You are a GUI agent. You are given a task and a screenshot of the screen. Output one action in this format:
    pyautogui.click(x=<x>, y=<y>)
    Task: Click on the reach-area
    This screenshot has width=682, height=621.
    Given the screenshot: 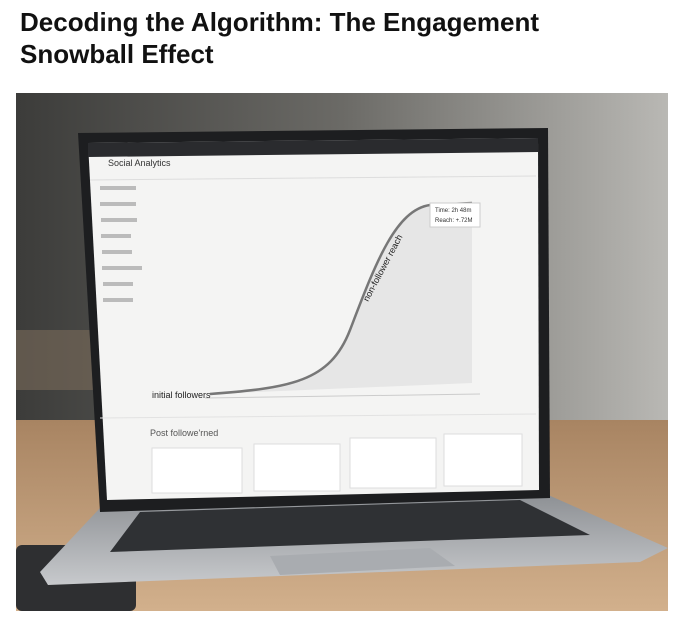 What is the action you would take?
    pyautogui.click(x=341, y=298)
    